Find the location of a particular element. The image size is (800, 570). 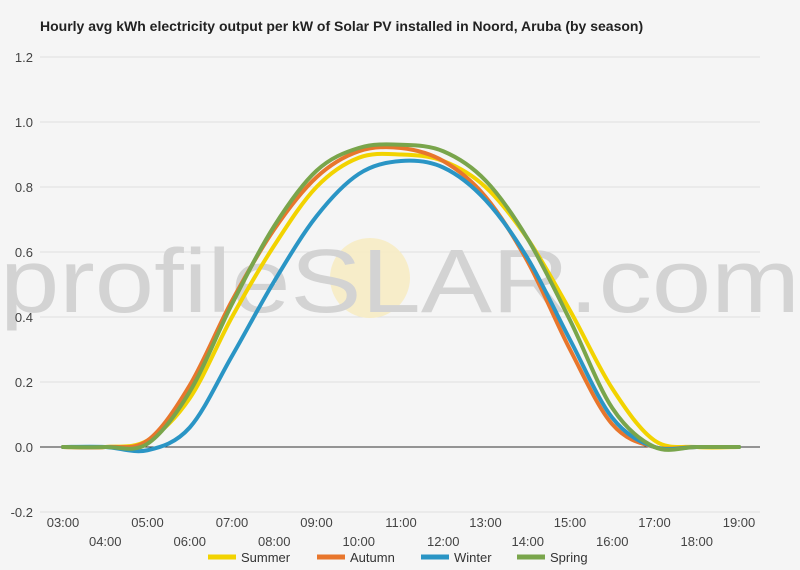

x-tick-label: 13:00 is located at coordinates (485, 522).